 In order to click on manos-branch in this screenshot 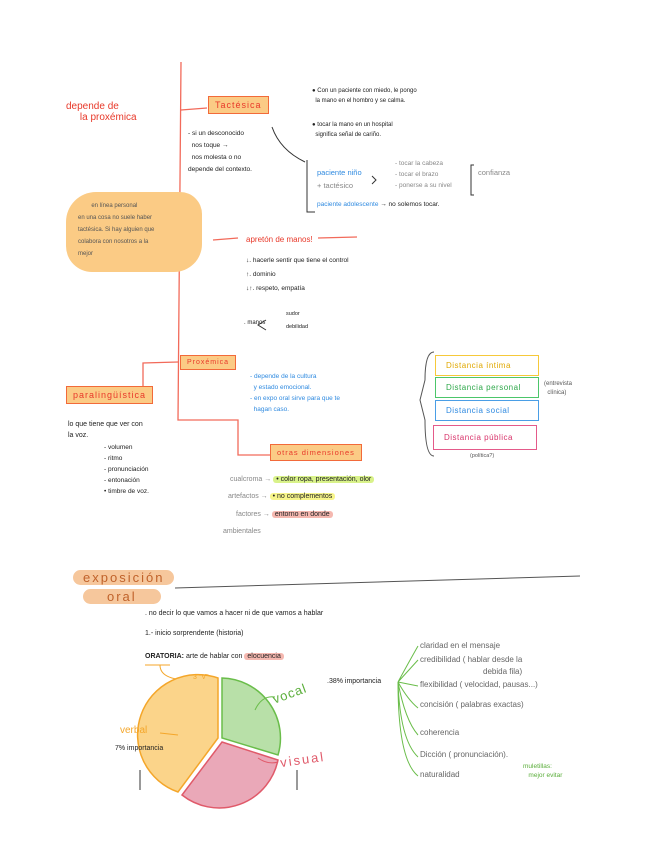, I will do `click(262, 325)`.